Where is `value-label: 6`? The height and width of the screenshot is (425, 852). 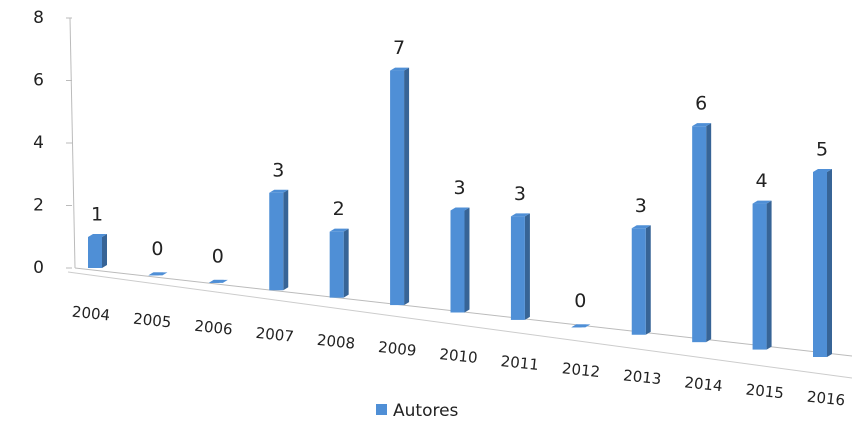
value-label: 6 is located at coordinates (701, 104).